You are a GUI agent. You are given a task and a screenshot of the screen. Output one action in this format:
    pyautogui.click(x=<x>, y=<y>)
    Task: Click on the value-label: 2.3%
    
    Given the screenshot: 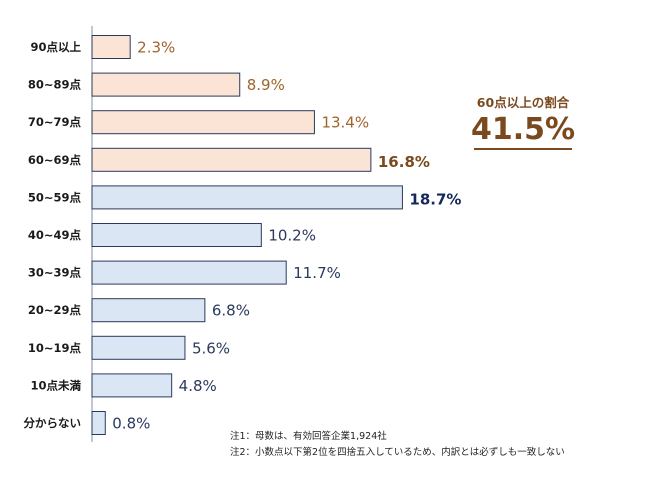 What is the action you would take?
    pyautogui.click(x=156, y=48)
    